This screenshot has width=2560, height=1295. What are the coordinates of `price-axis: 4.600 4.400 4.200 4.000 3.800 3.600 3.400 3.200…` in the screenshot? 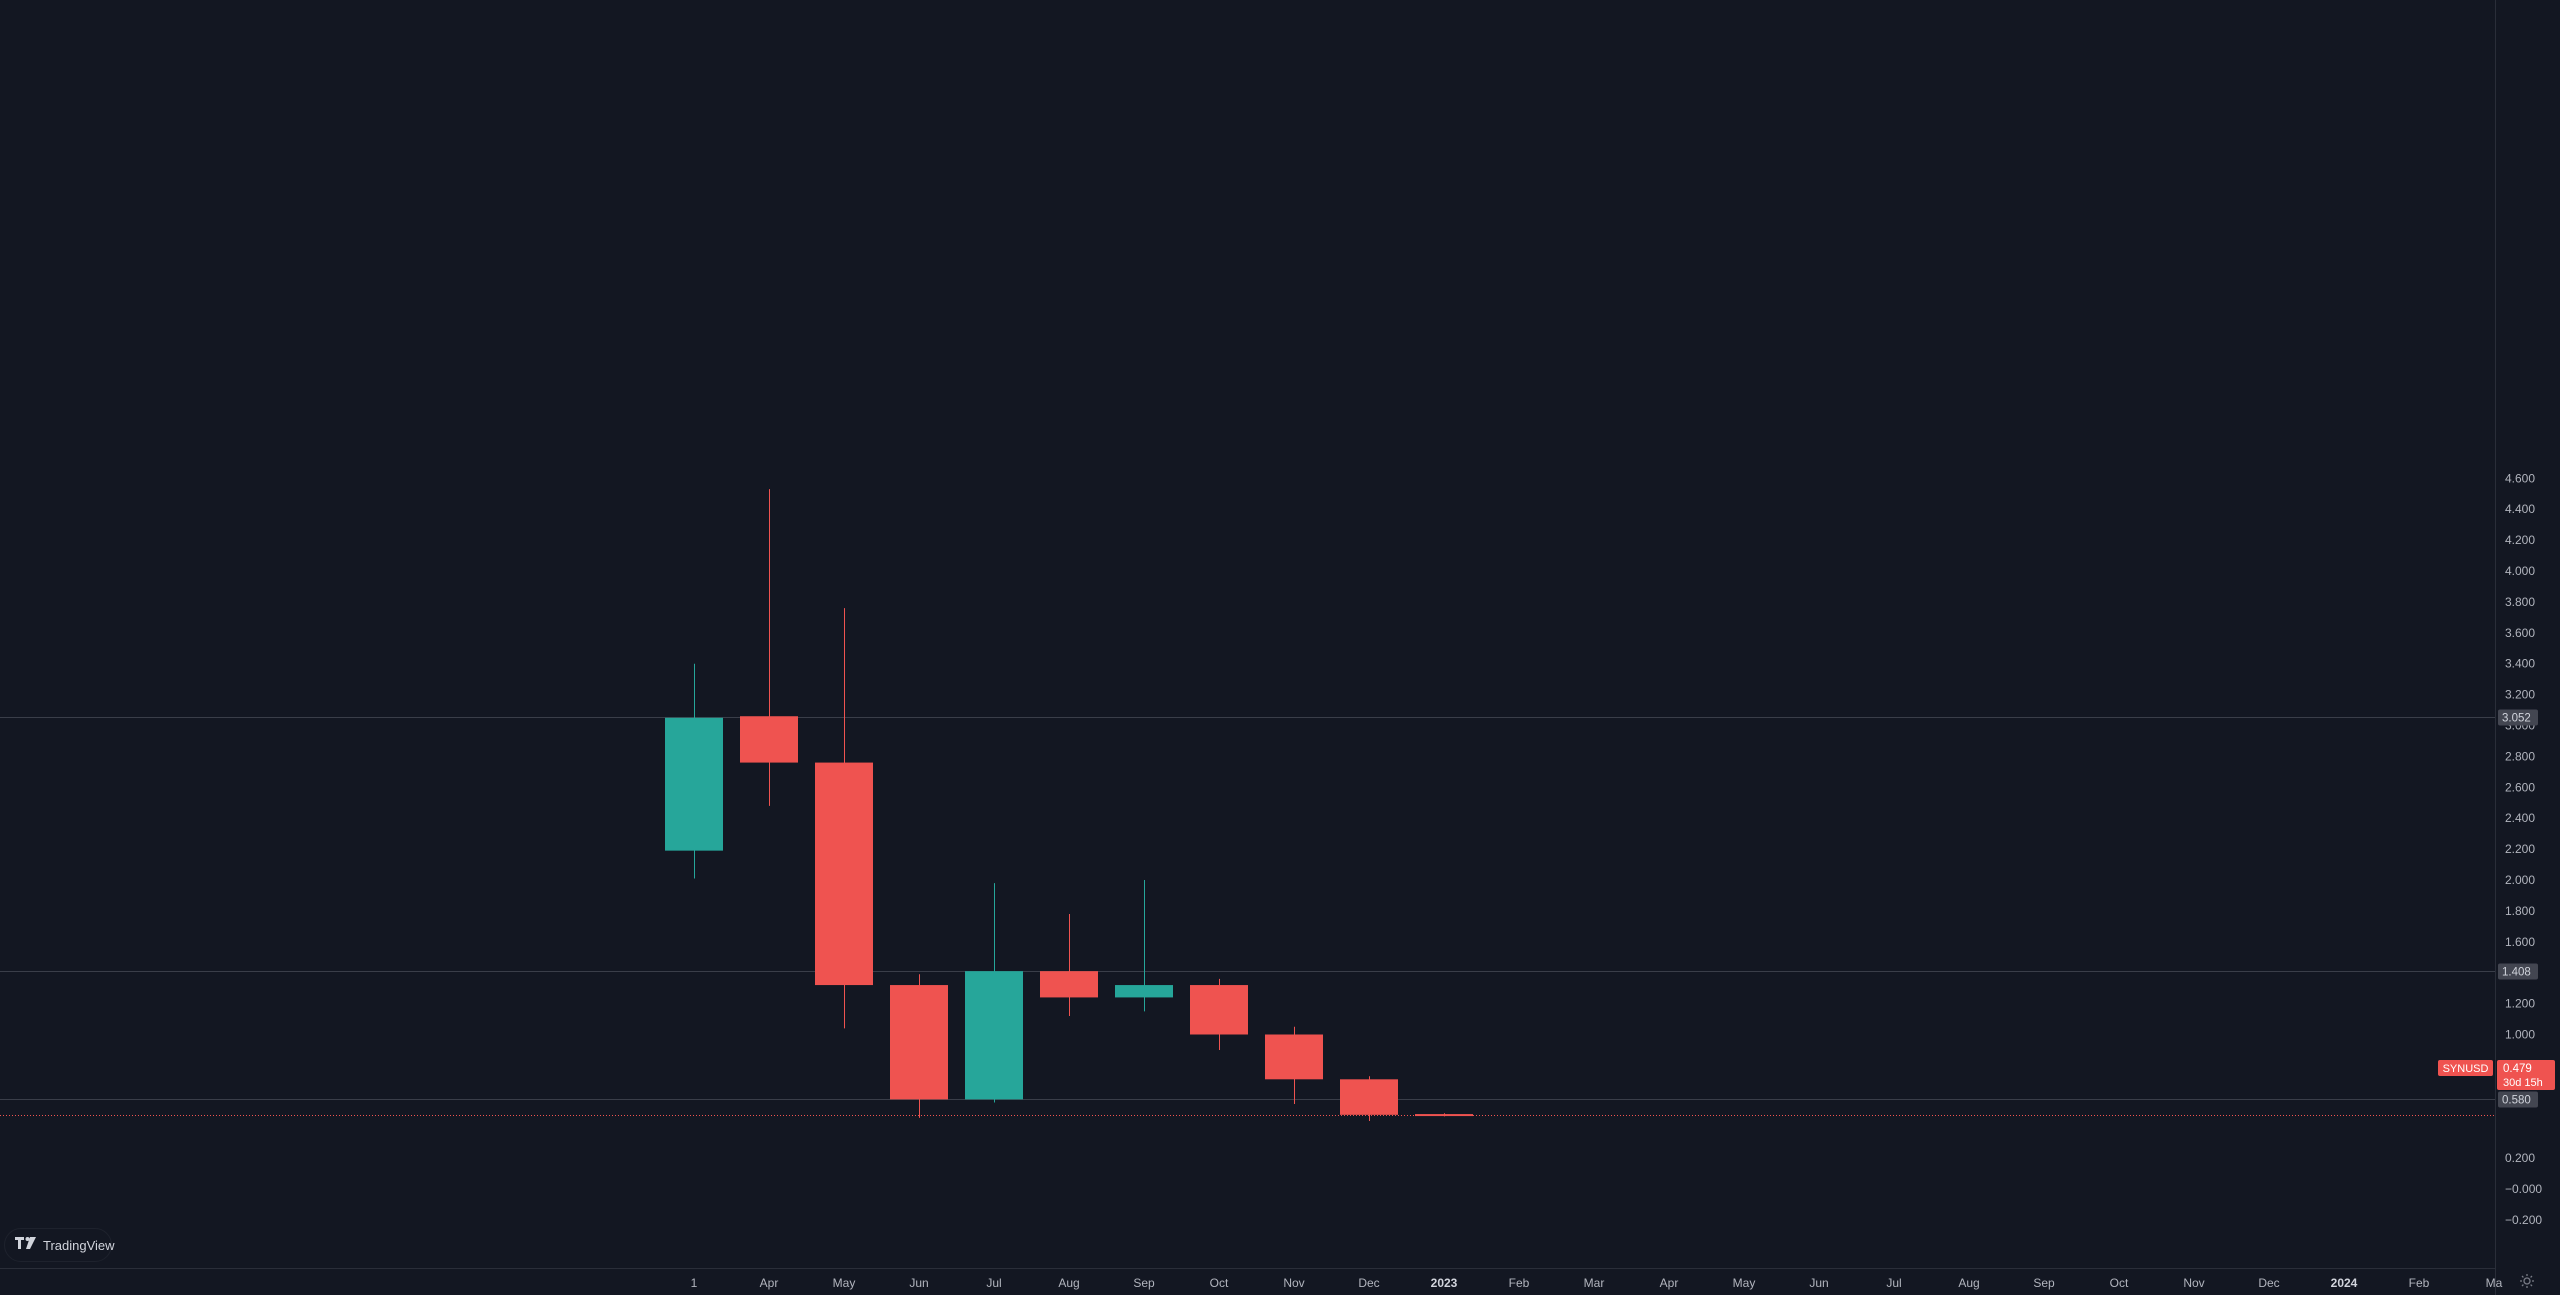 It's located at (2523, 849).